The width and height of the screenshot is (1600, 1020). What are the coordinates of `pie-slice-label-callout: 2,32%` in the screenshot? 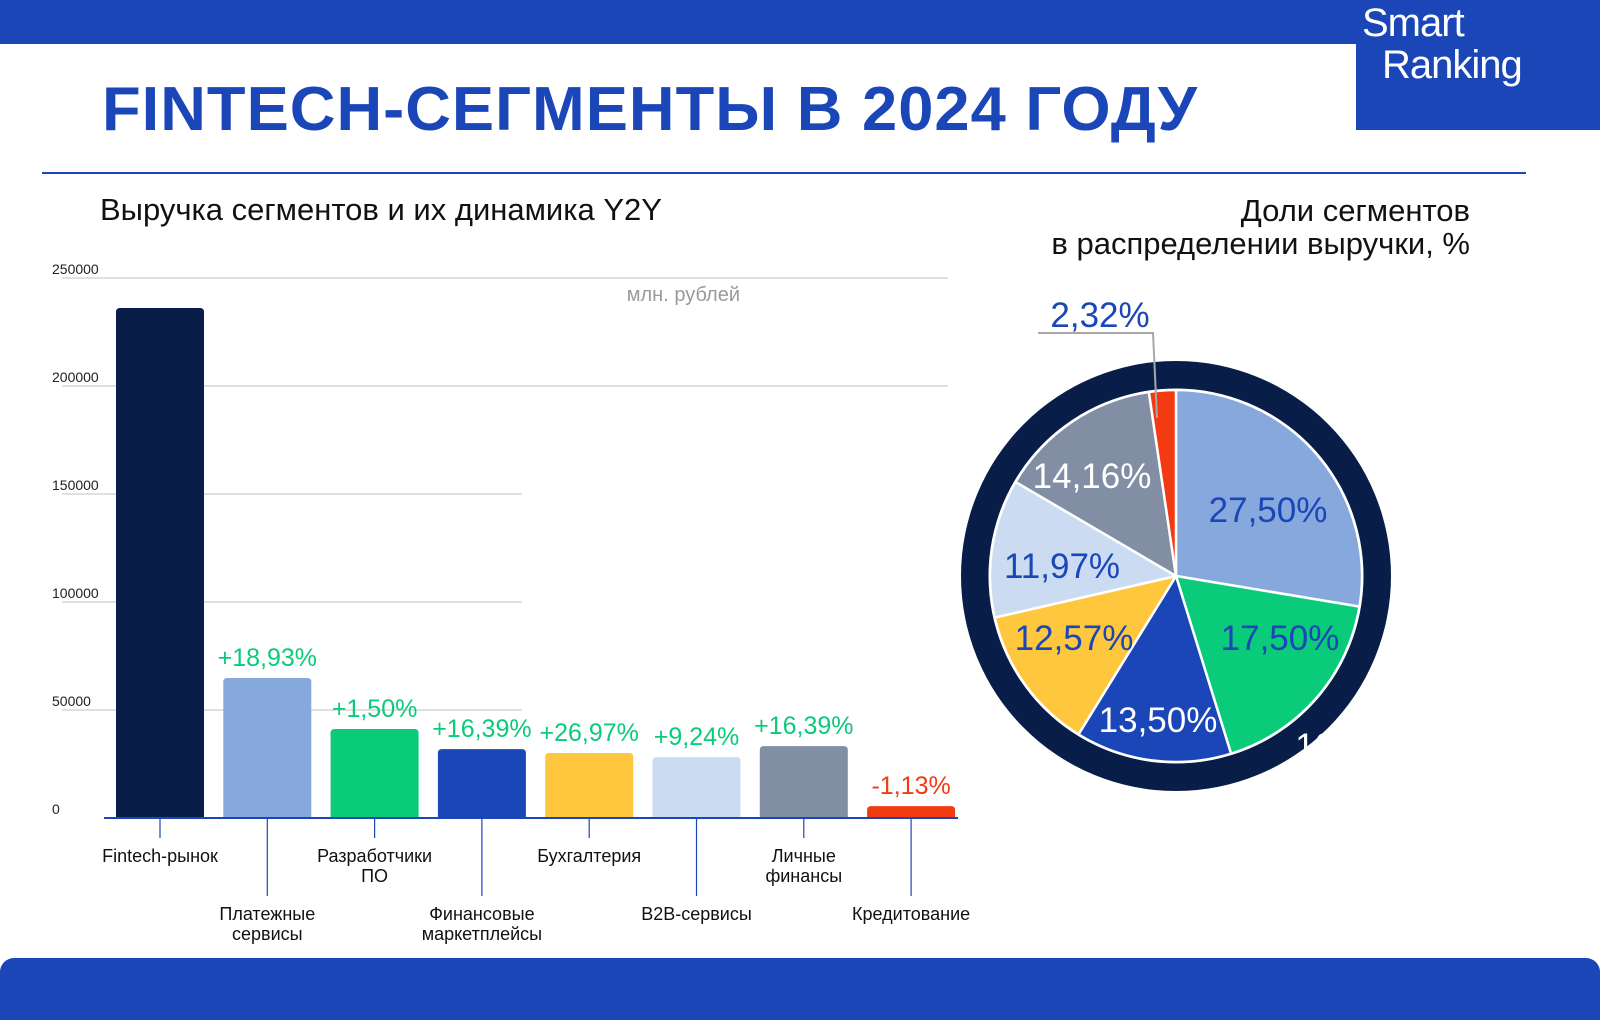 It's located at (1099, 315).